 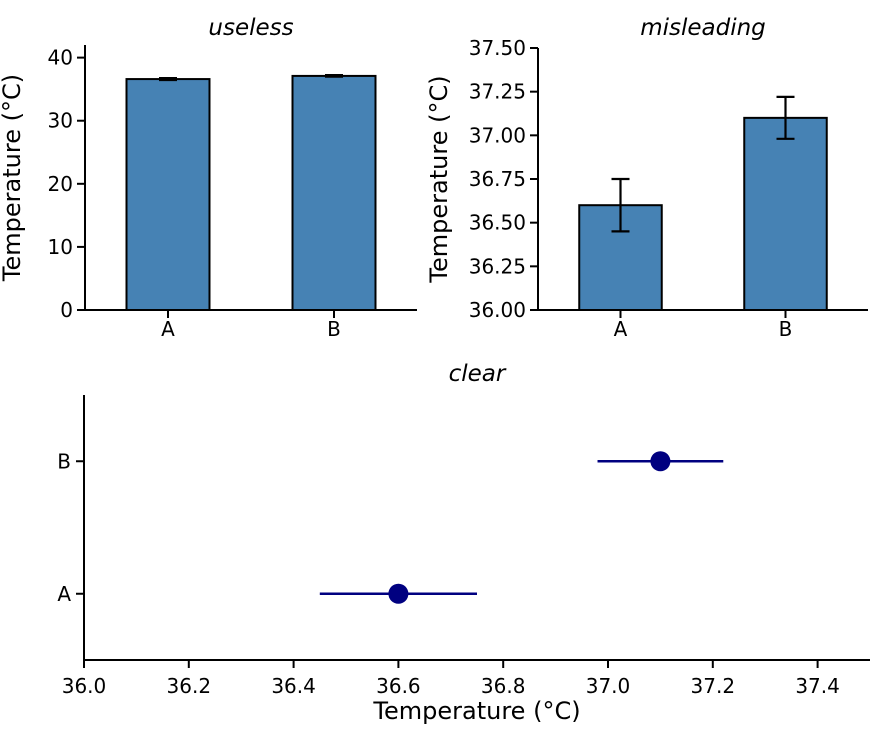 What do you see at coordinates (168, 194) in the screenshot?
I see `bar-useless-A` at bounding box center [168, 194].